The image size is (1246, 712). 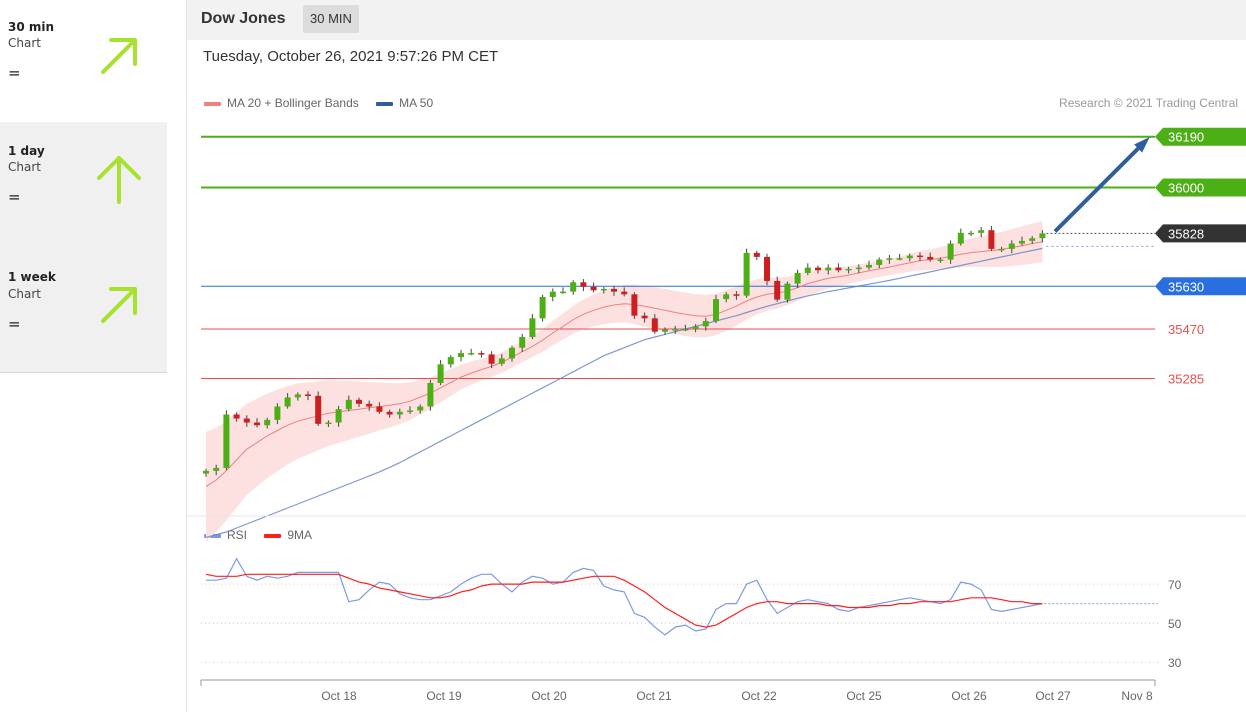 I want to click on instrument-title: Dow Jones, so click(x=243, y=18).